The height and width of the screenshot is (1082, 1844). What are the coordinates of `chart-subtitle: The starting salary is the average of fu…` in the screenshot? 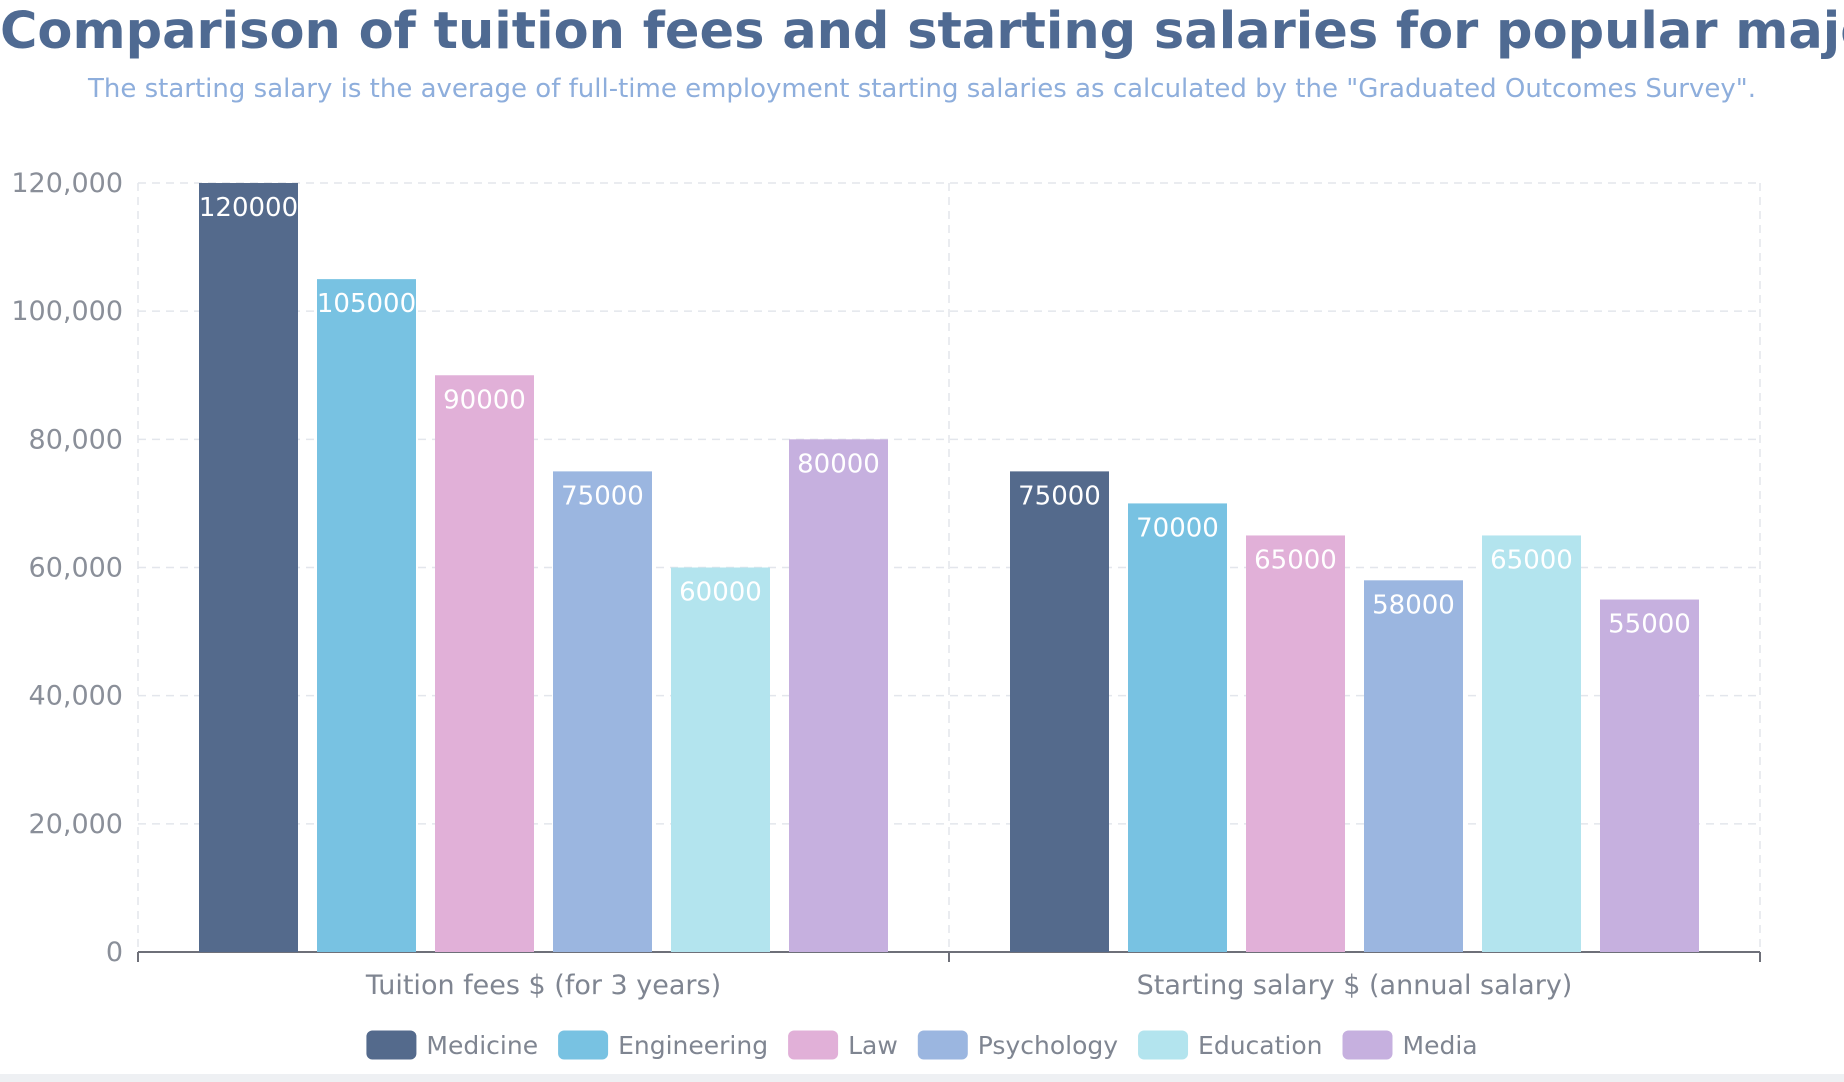 It's located at (922, 89).